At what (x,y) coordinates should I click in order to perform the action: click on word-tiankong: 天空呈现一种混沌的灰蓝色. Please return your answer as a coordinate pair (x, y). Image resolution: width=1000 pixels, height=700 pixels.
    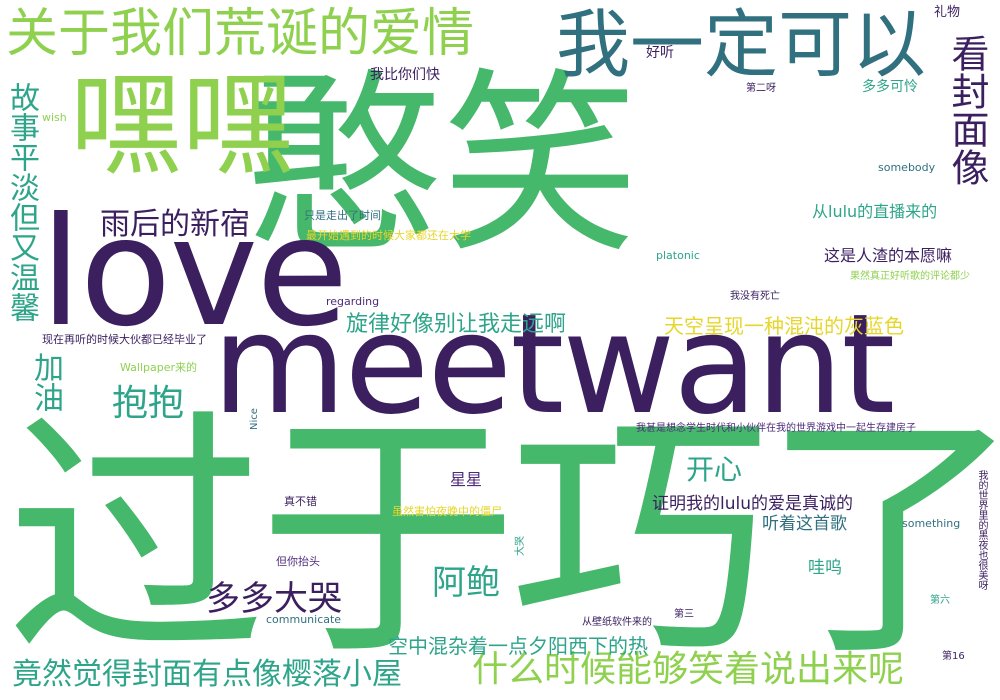
    Looking at the image, I should click on (784, 326).